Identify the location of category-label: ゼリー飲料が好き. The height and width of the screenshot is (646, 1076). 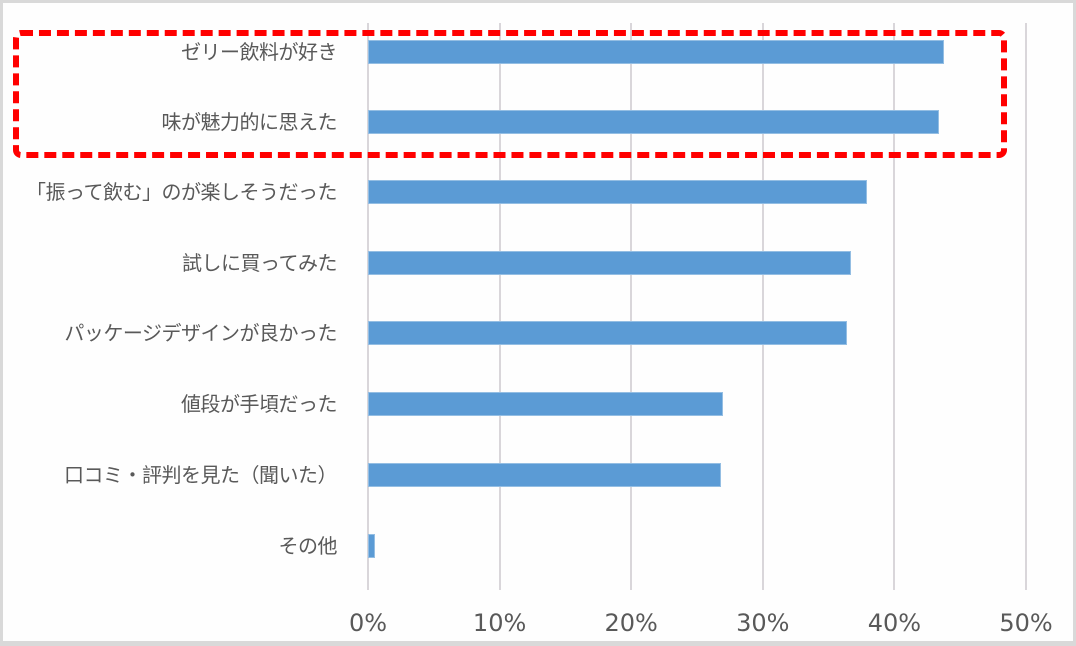
(259, 52).